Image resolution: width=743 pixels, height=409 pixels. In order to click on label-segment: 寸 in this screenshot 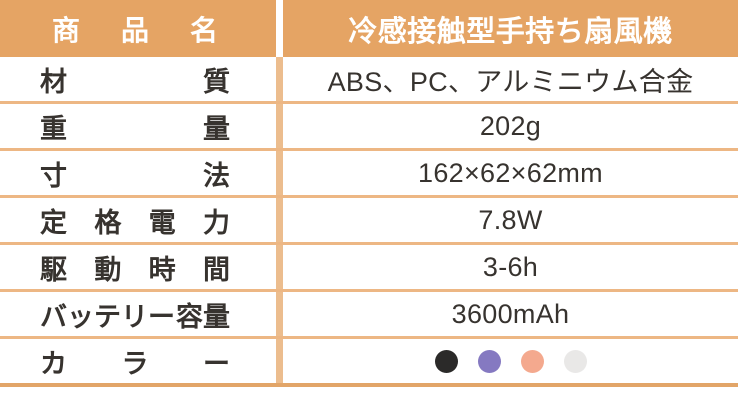, I will do `click(53, 175)`.